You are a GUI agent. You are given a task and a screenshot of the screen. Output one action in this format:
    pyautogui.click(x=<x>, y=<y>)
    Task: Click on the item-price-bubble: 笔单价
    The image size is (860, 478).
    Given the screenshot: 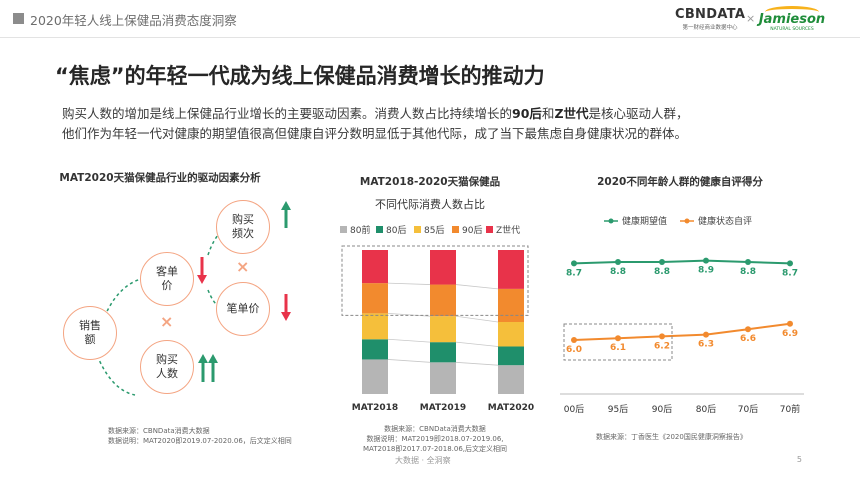 What is the action you would take?
    pyautogui.click(x=243, y=309)
    